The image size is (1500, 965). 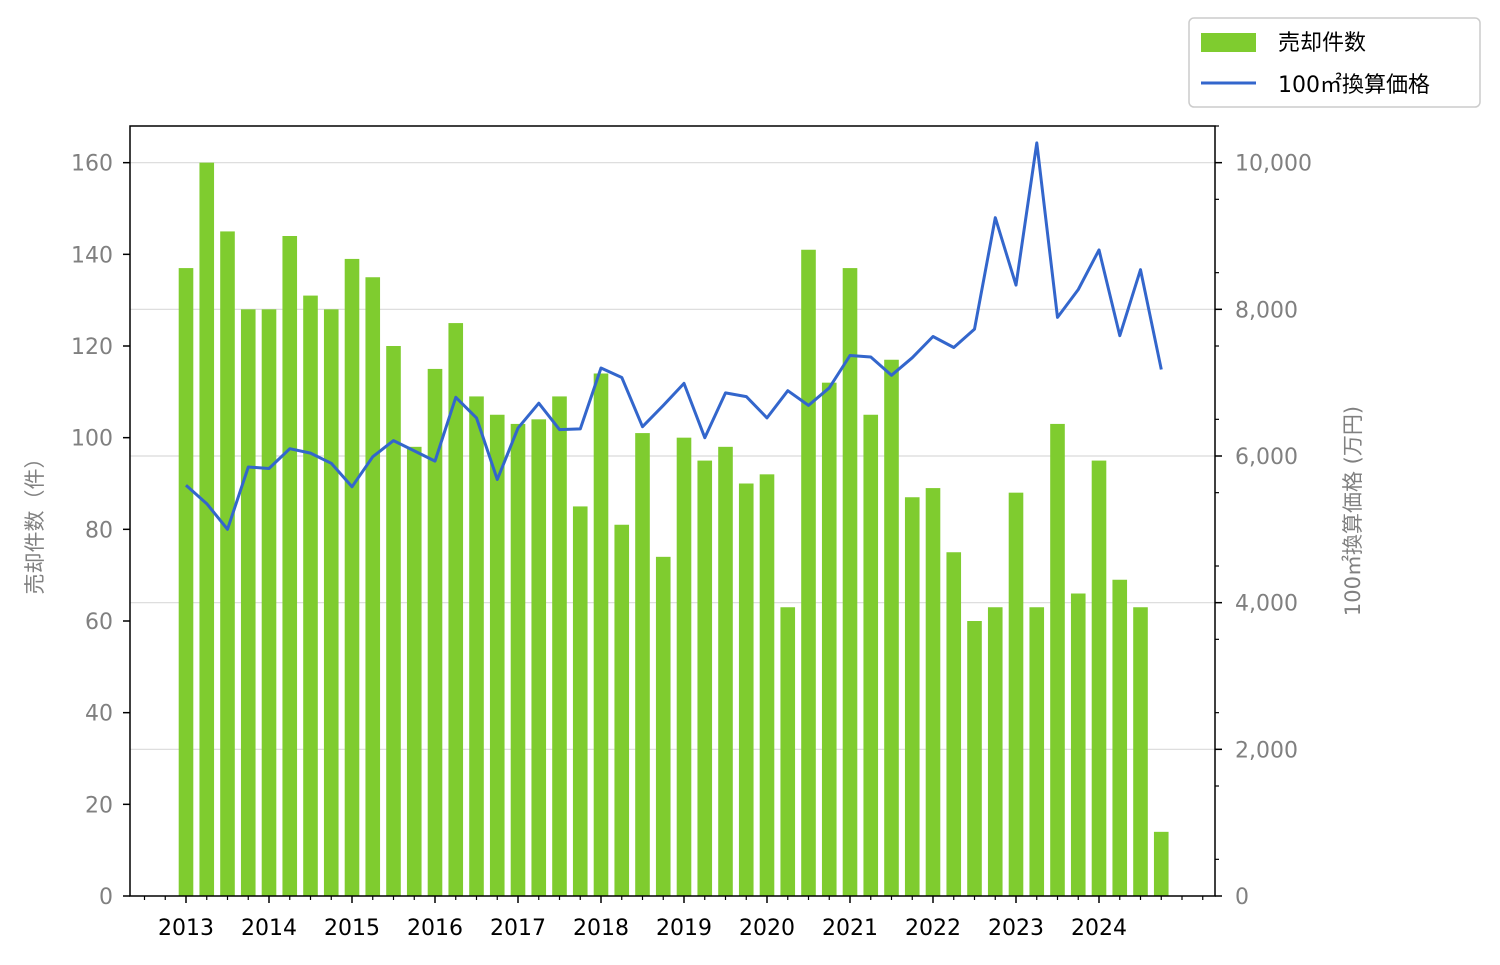 I want to click on x-tick-label: 2019, so click(x=684, y=928).